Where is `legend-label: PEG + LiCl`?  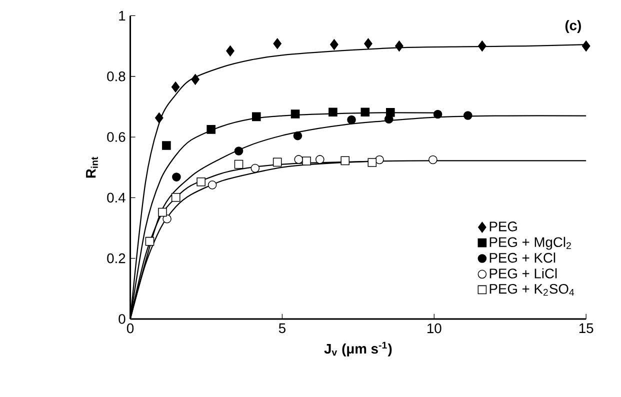
legend-label: PEG + LiCl is located at coordinates (523, 273).